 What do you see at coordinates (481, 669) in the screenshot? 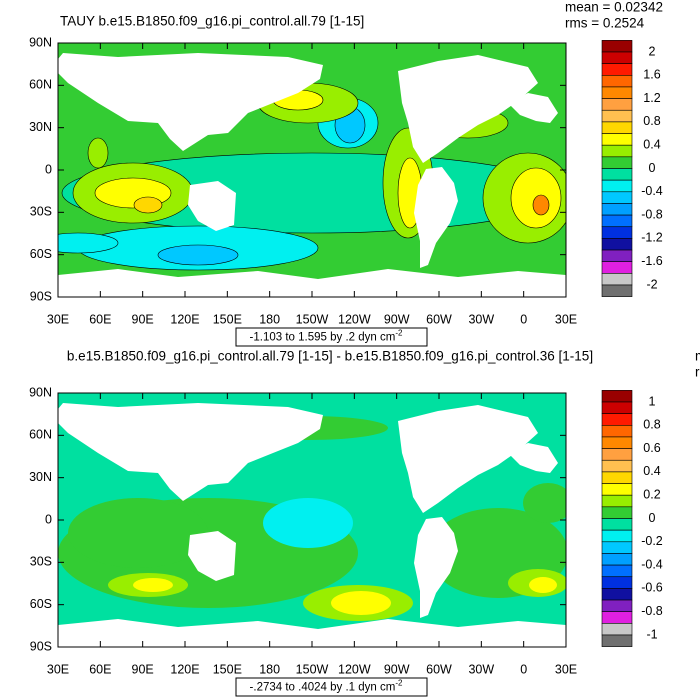
I see `lon-label: 30W` at bounding box center [481, 669].